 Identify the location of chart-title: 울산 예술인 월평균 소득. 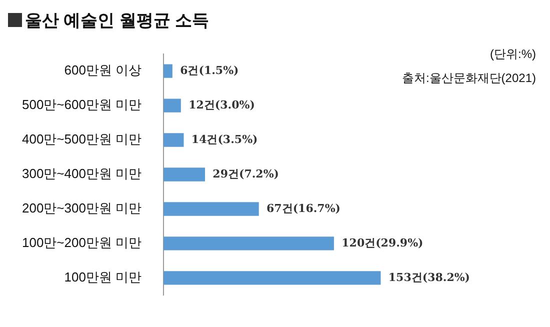
(117, 21).